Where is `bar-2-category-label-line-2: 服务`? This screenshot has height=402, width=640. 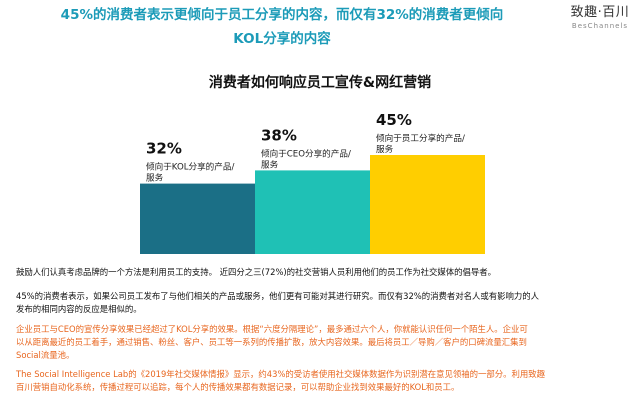 bar-2-category-label-line-2: 服务 is located at coordinates (270, 164).